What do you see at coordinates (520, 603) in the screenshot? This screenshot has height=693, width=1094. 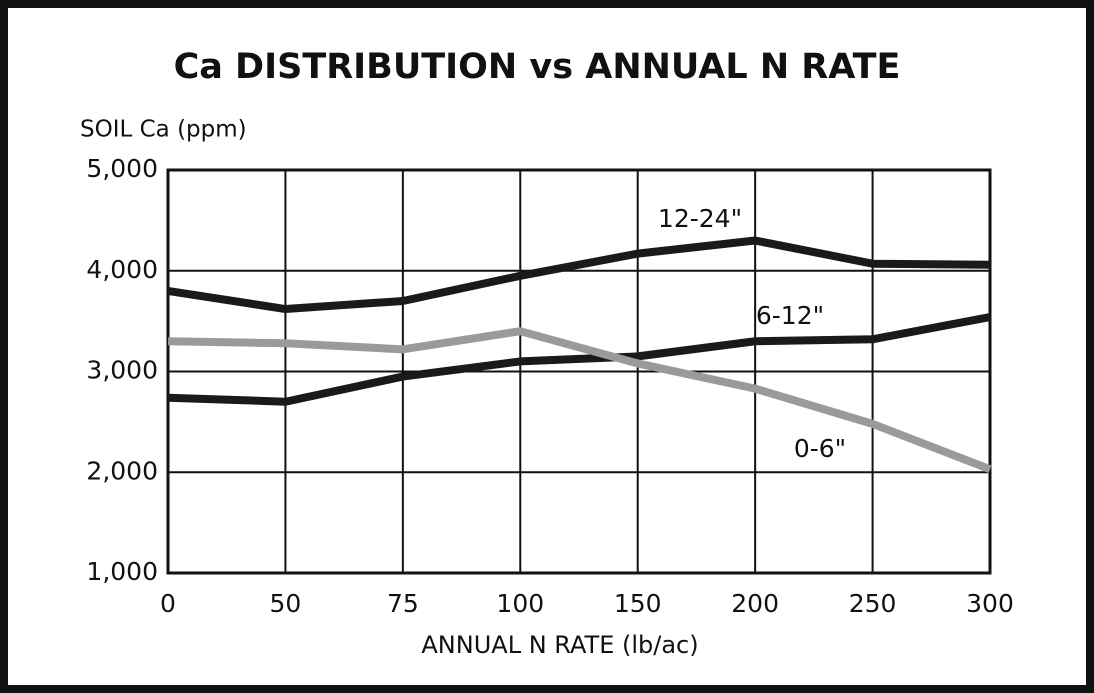 I see `x-tick-label: 100` at bounding box center [520, 603].